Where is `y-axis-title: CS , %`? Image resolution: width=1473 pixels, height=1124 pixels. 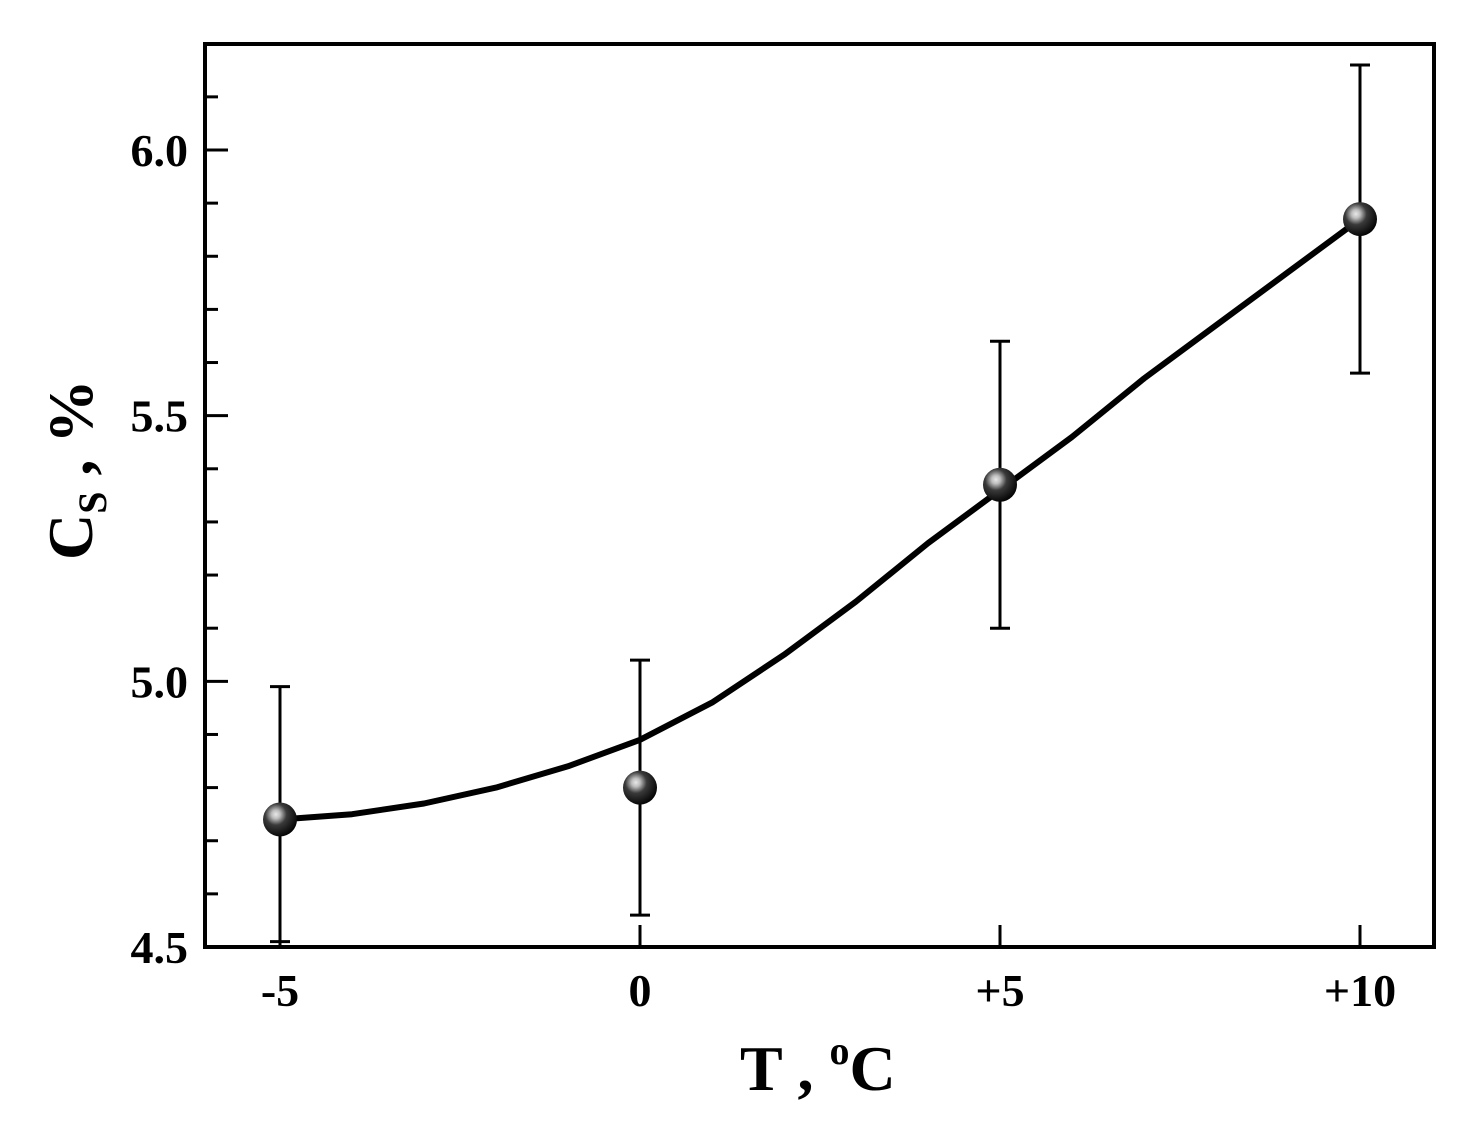
y-axis-title: CS , % is located at coordinates (75, 470).